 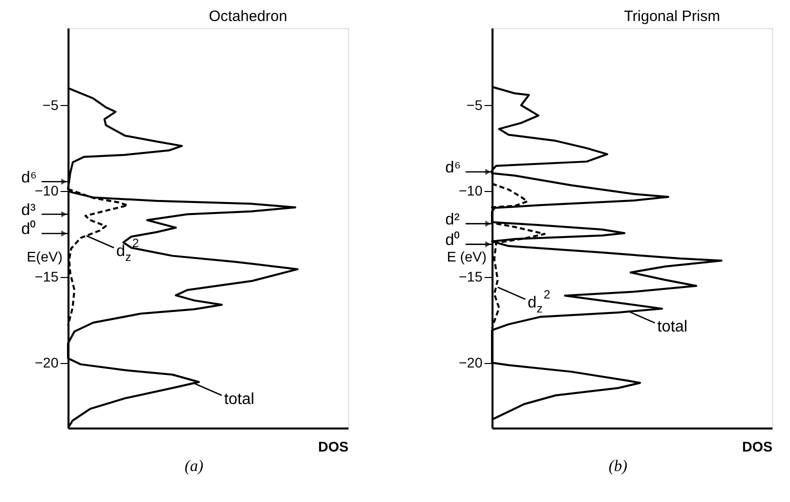 What do you see at coordinates (44, 256) in the screenshot?
I see `y-axis-title: E(eV)` at bounding box center [44, 256].